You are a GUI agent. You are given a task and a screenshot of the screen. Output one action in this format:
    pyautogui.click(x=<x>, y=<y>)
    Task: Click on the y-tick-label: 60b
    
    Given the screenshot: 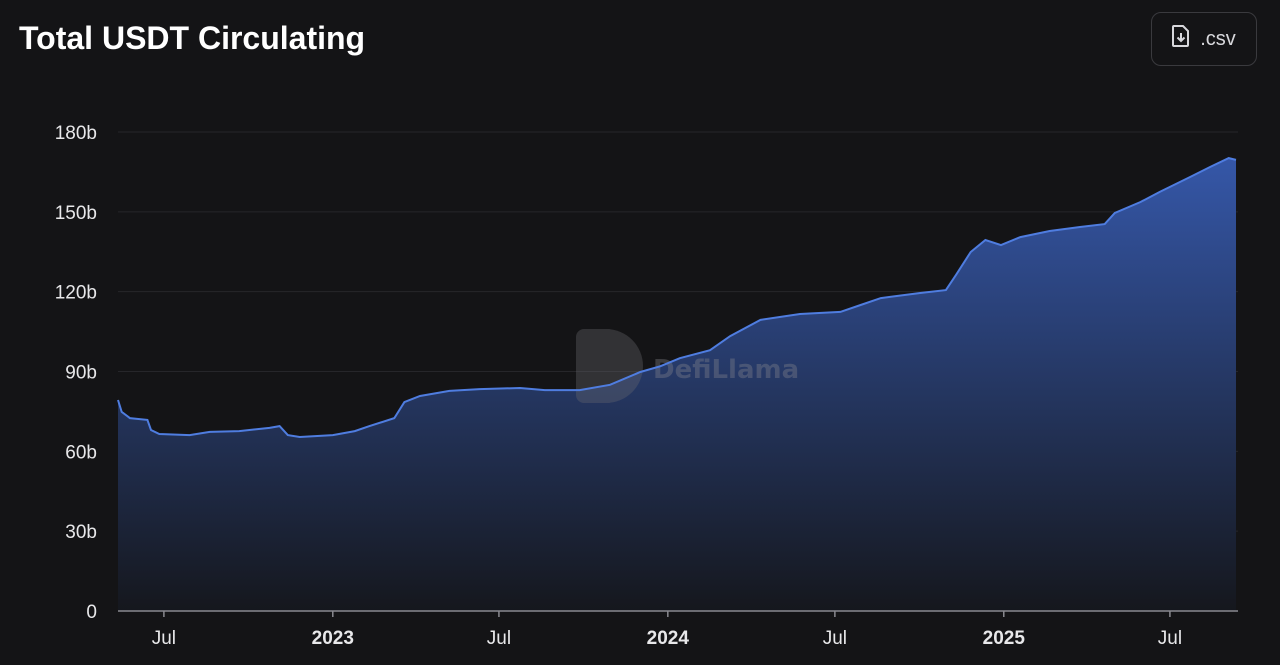 What is the action you would take?
    pyautogui.click(x=81, y=452)
    